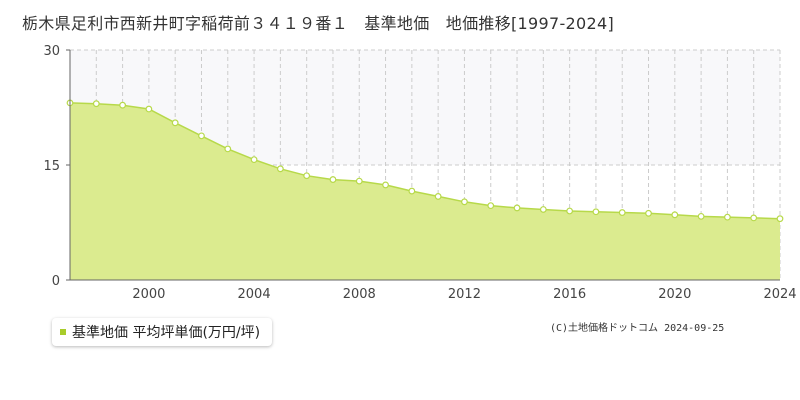 The width and height of the screenshot is (800, 400). I want to click on legend-label: 基準地価 平均坪単価(万円/坪), so click(166, 333).